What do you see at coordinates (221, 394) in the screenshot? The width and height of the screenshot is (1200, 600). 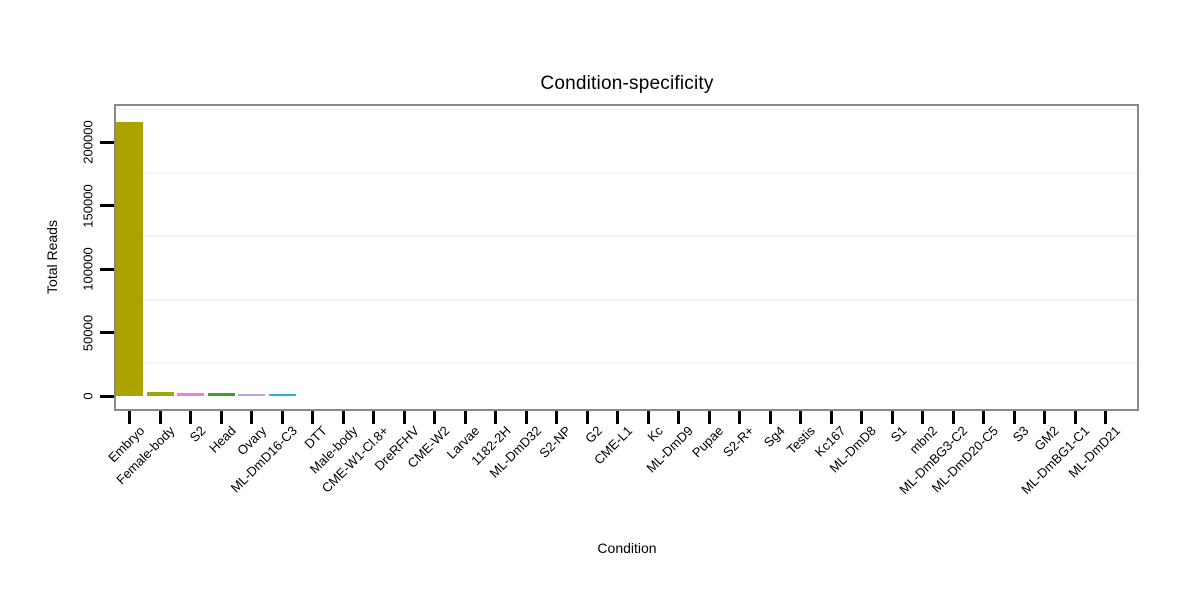 I see `bar-head` at bounding box center [221, 394].